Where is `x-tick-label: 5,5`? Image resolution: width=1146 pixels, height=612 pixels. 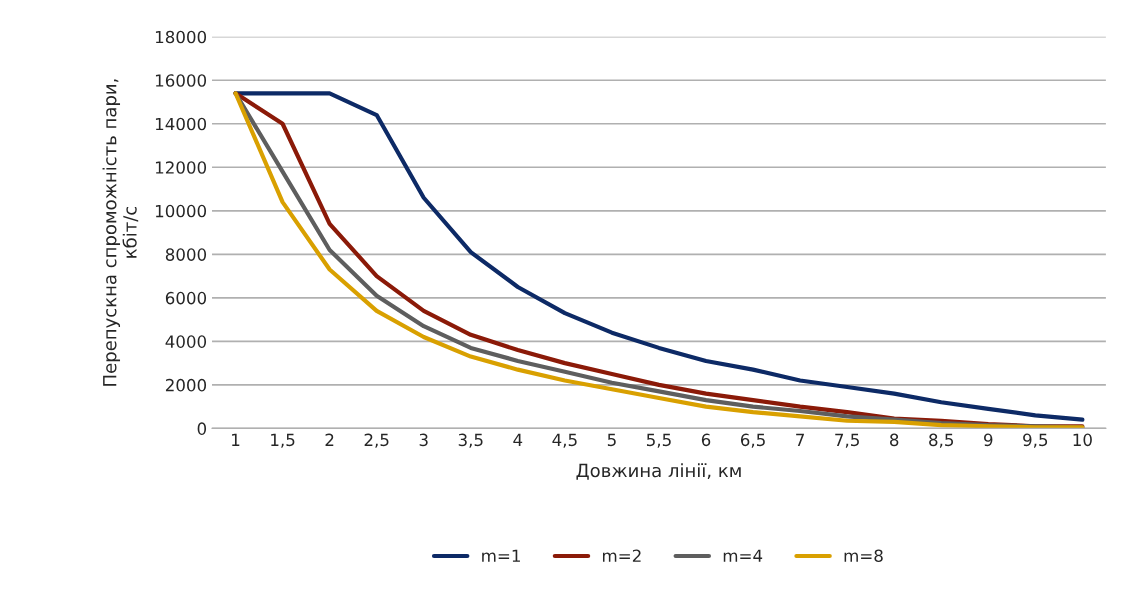 x-tick-label: 5,5 is located at coordinates (658, 440).